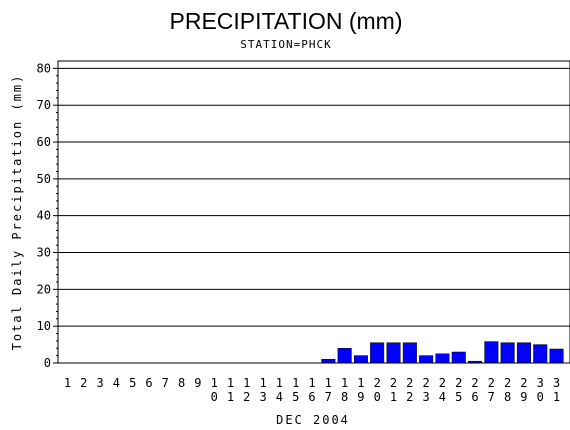 The image size is (570, 430). Describe the element at coordinates (44, 253) in the screenshot. I see `y-tick-label: 30` at that location.